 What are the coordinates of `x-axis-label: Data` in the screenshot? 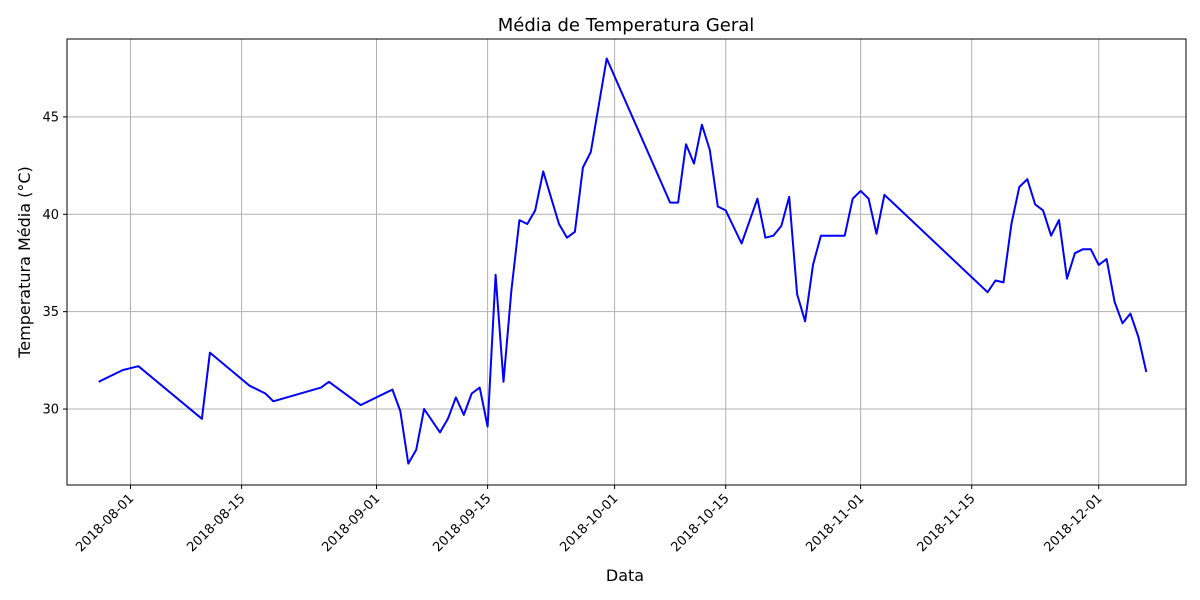 It's located at (625, 575).